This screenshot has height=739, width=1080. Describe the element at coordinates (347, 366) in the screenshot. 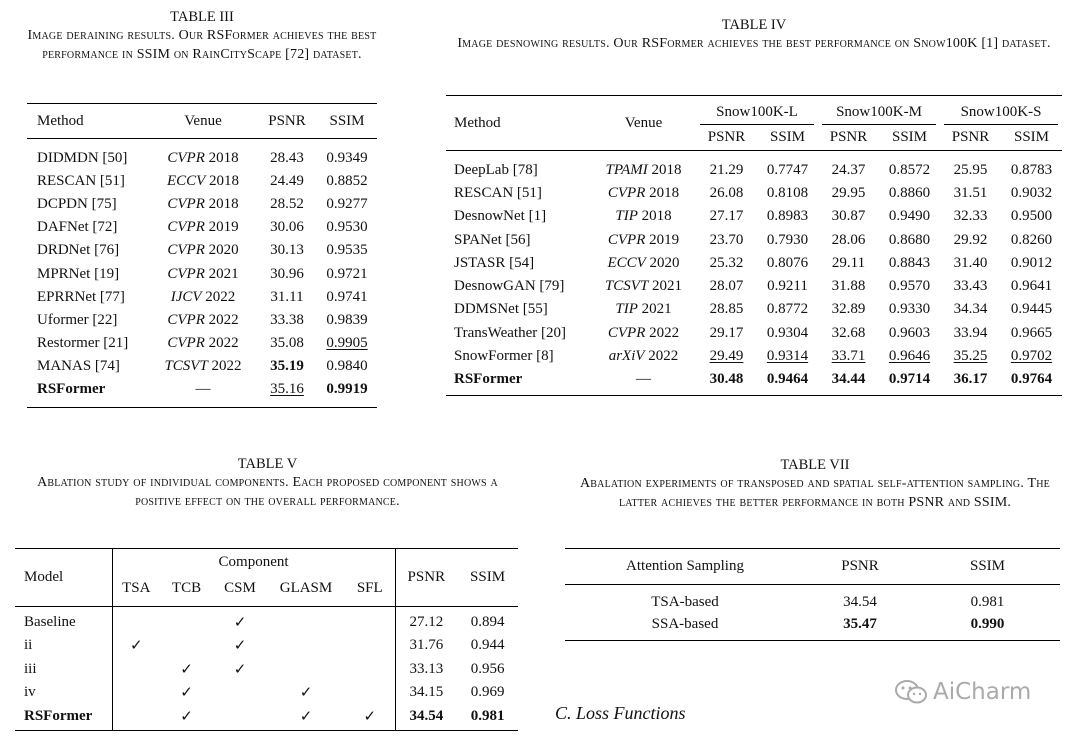

I see `cell-text: 0.9840` at that location.